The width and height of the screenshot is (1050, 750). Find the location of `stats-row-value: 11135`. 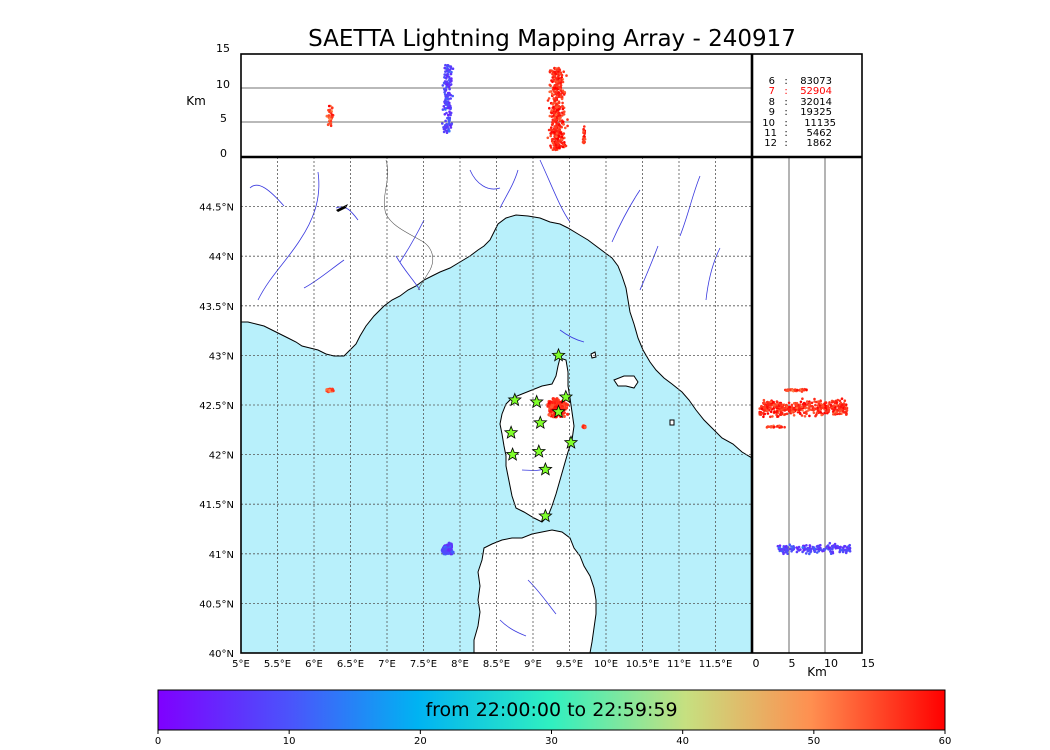

stats-row-value: 11135 is located at coordinates (820, 123).